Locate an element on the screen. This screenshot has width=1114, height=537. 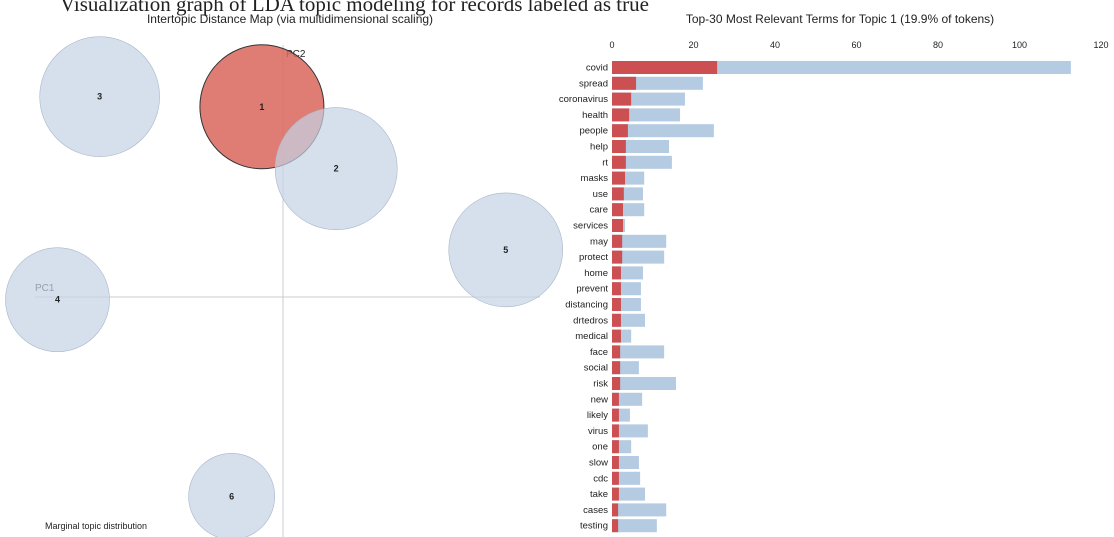
y-tick-label: distancing is located at coordinates (586, 305).